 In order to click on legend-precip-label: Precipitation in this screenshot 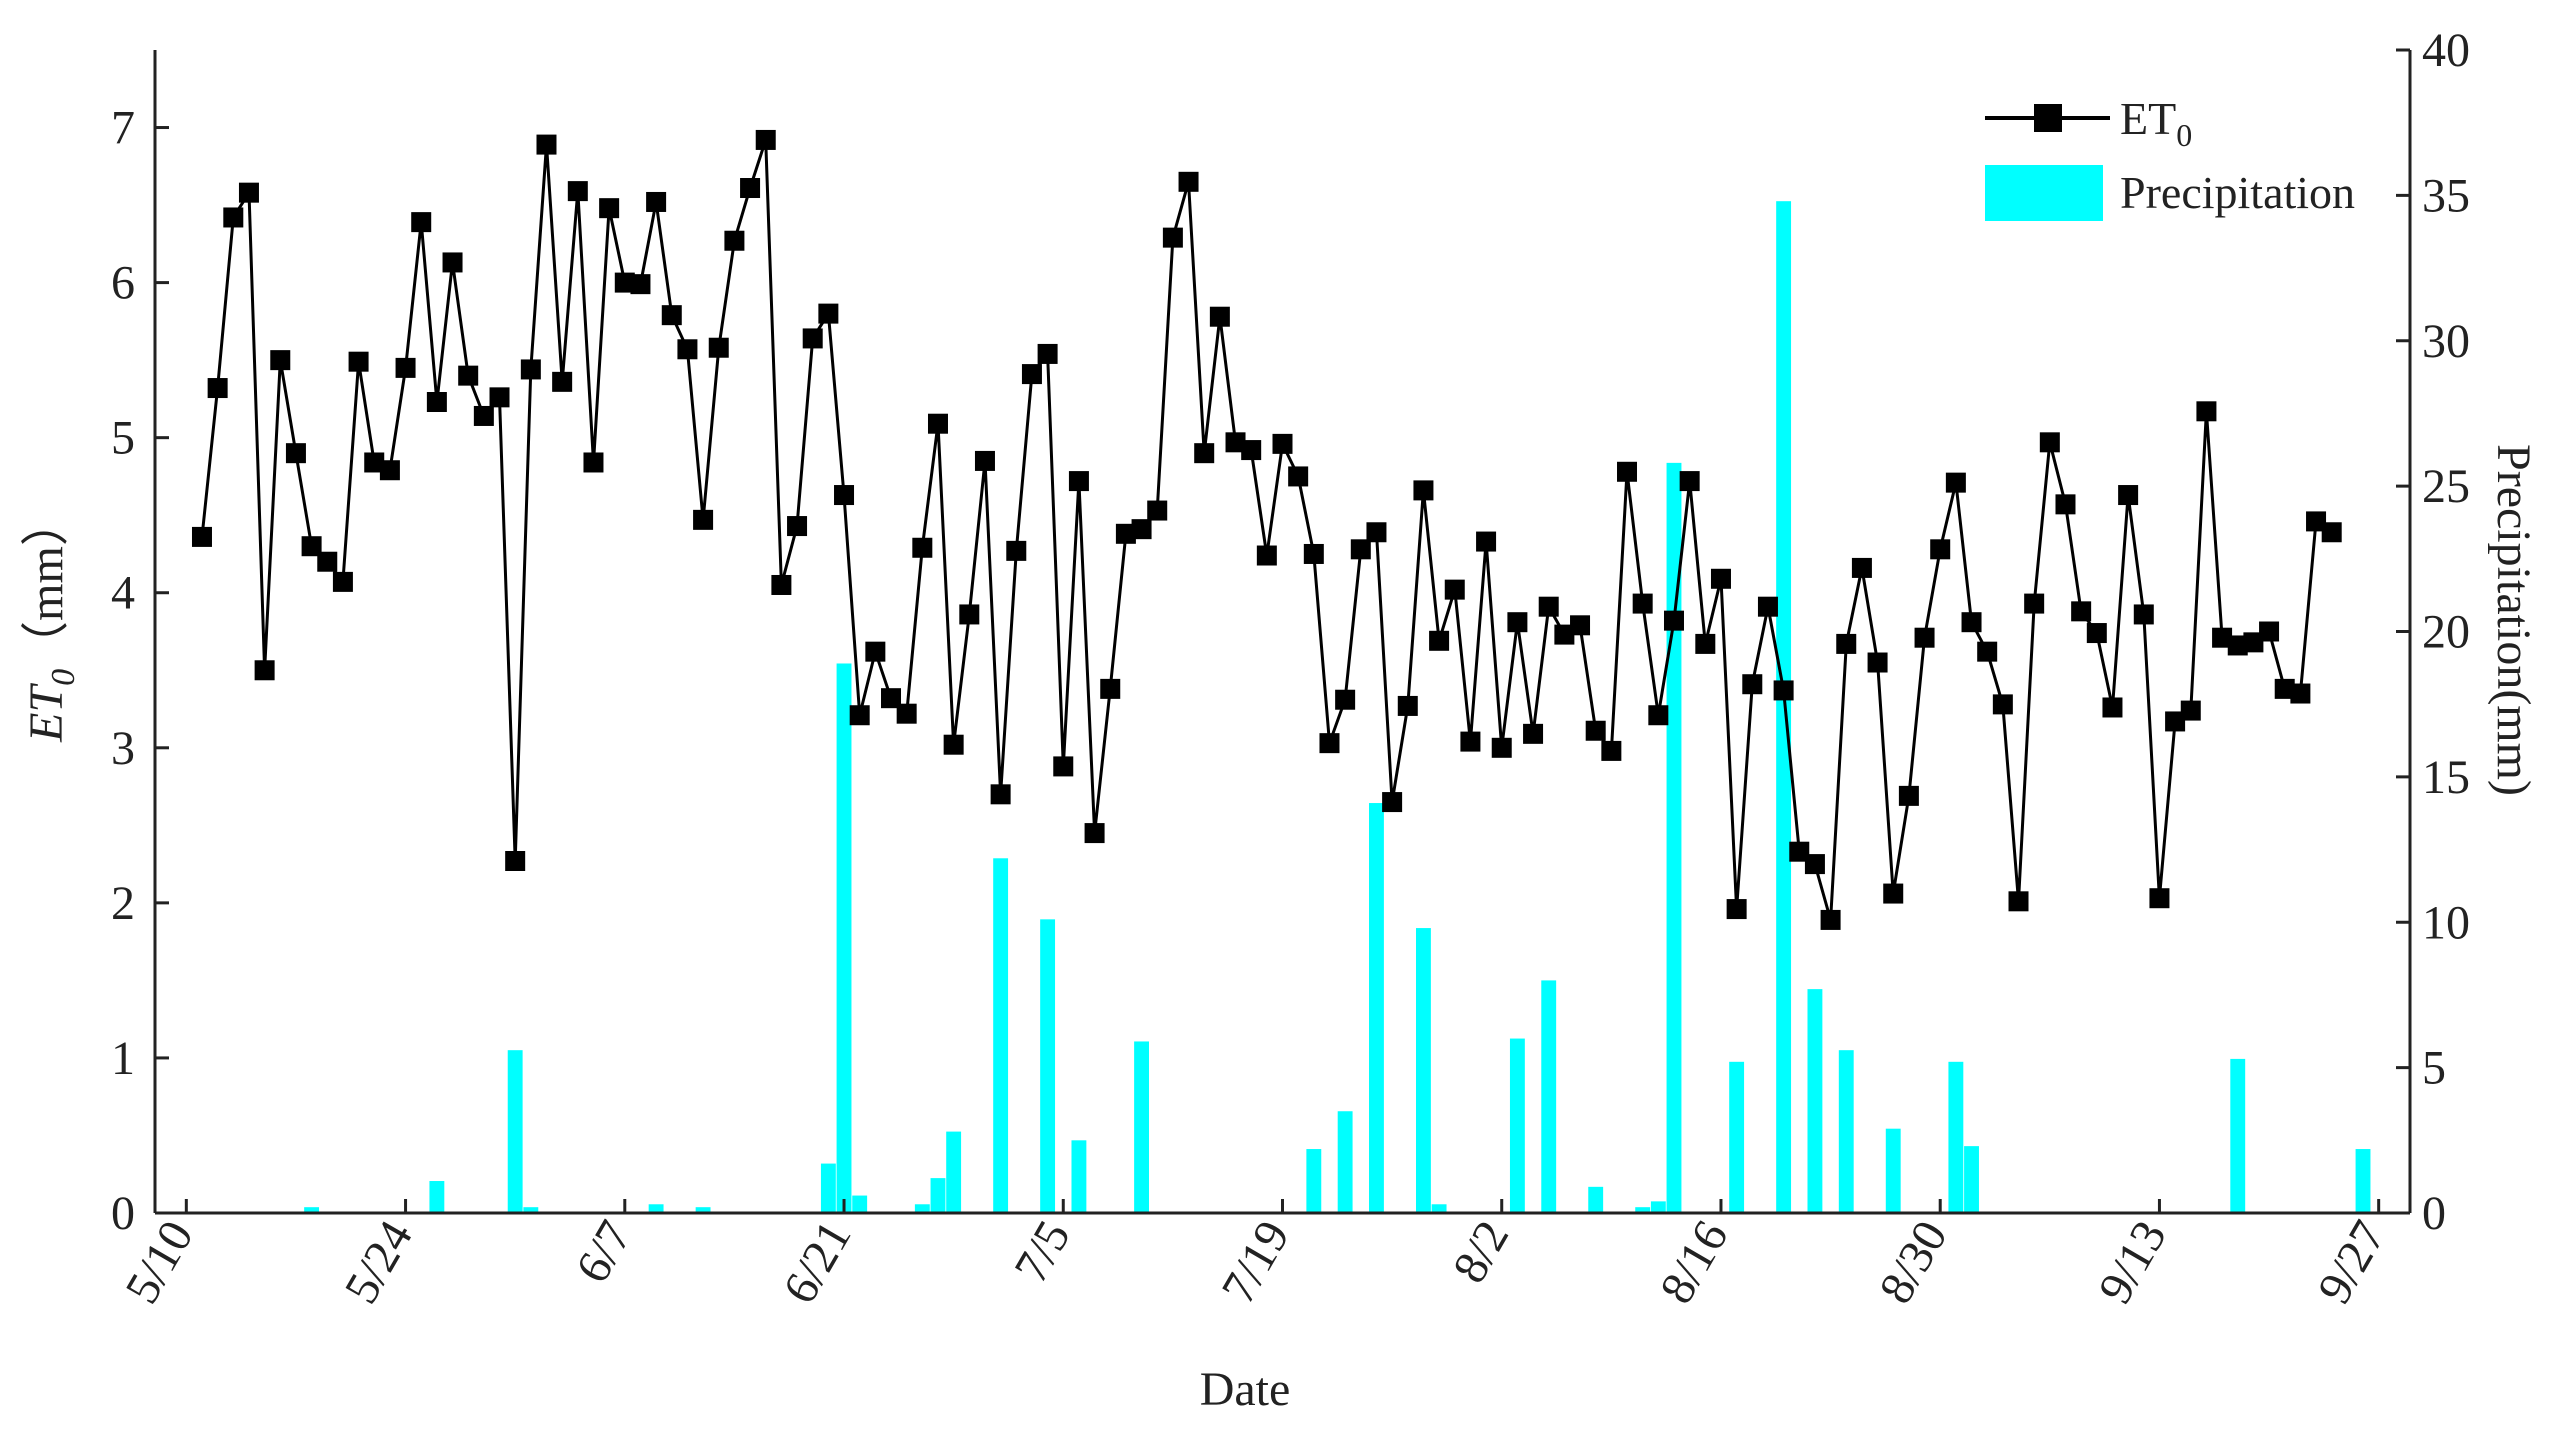, I will do `click(2237, 192)`.